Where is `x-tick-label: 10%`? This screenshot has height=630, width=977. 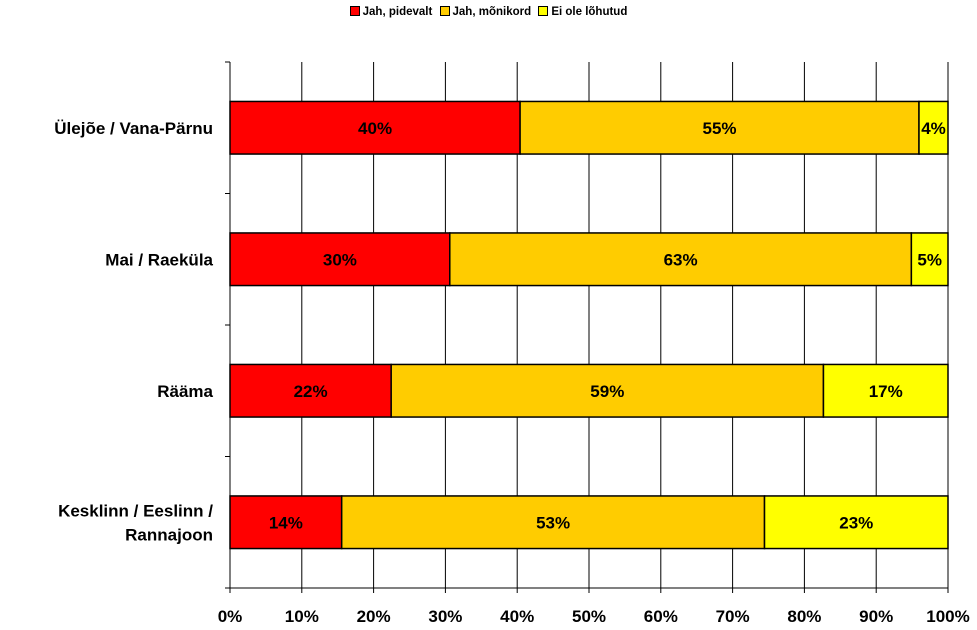
x-tick-label: 10% is located at coordinates (302, 616).